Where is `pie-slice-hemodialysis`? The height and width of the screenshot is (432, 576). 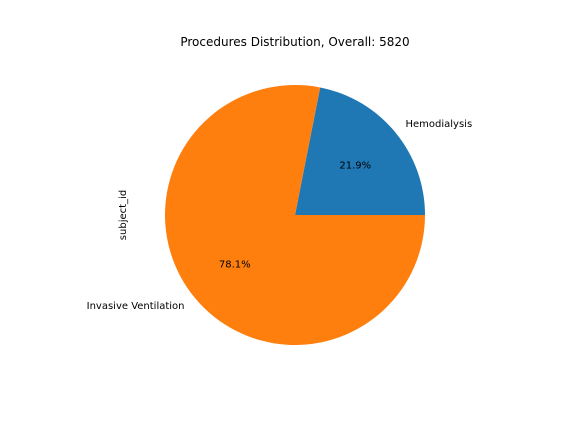
pie-slice-hemodialysis is located at coordinates (360, 151).